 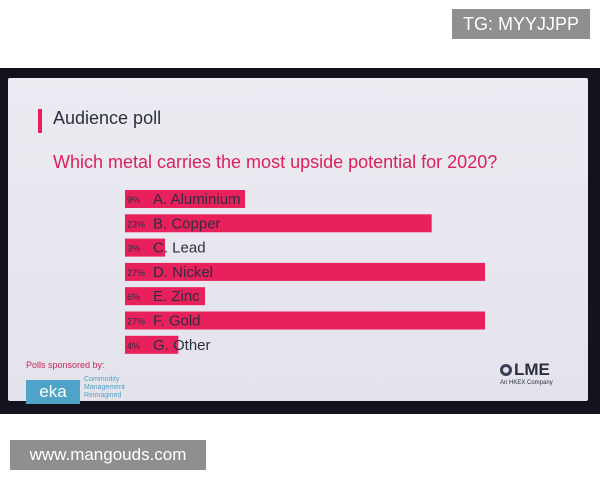 I want to click on eka-tagline-line: Commodity, so click(x=102, y=379).